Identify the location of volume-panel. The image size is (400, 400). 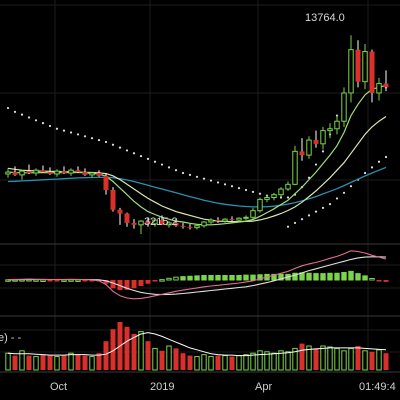
(197, 346).